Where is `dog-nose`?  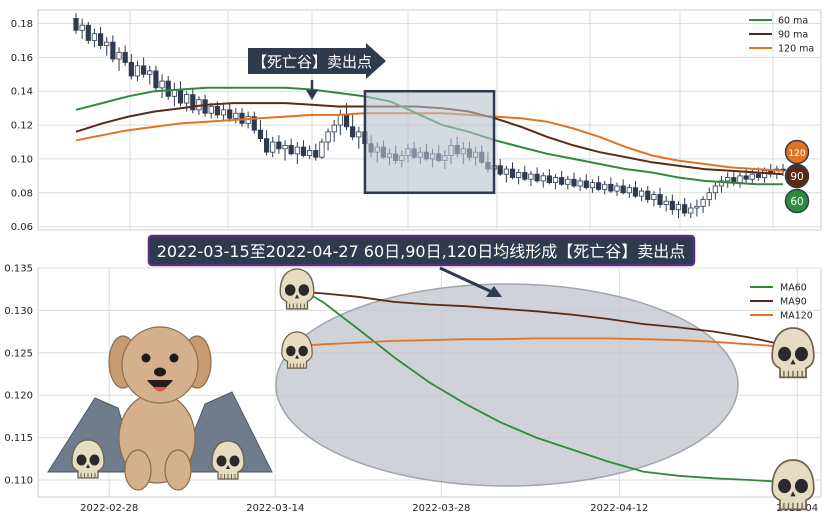 dog-nose is located at coordinates (160, 372).